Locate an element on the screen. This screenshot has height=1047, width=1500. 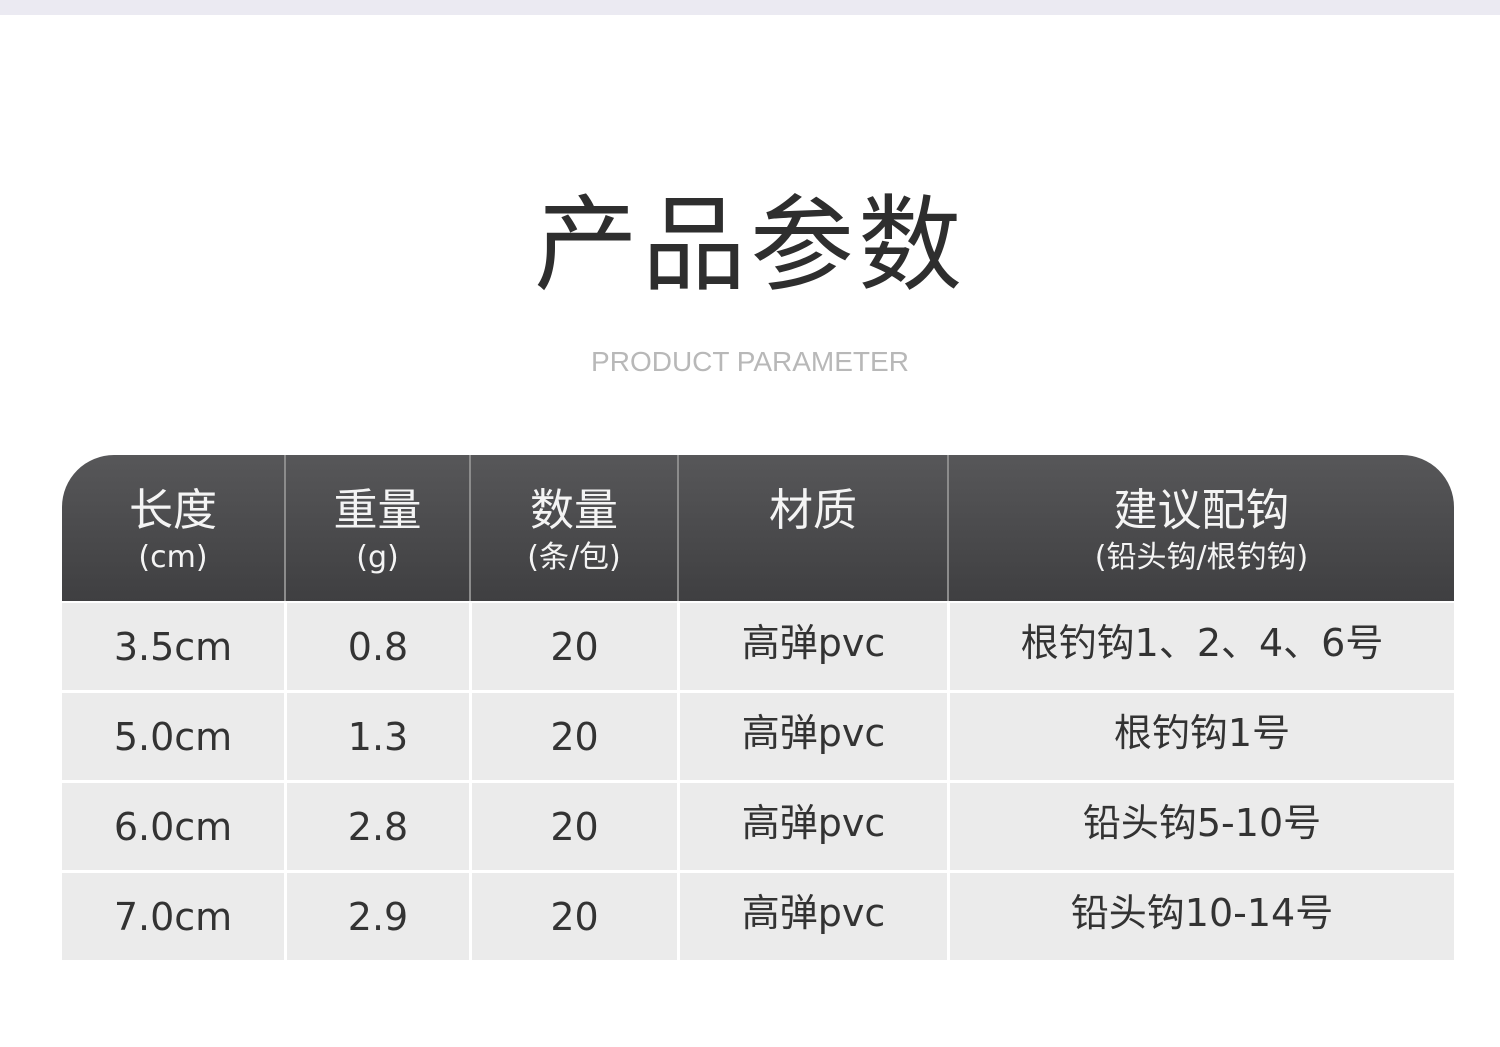
header-quantity: 数量 (条/包) is located at coordinates (575, 528).